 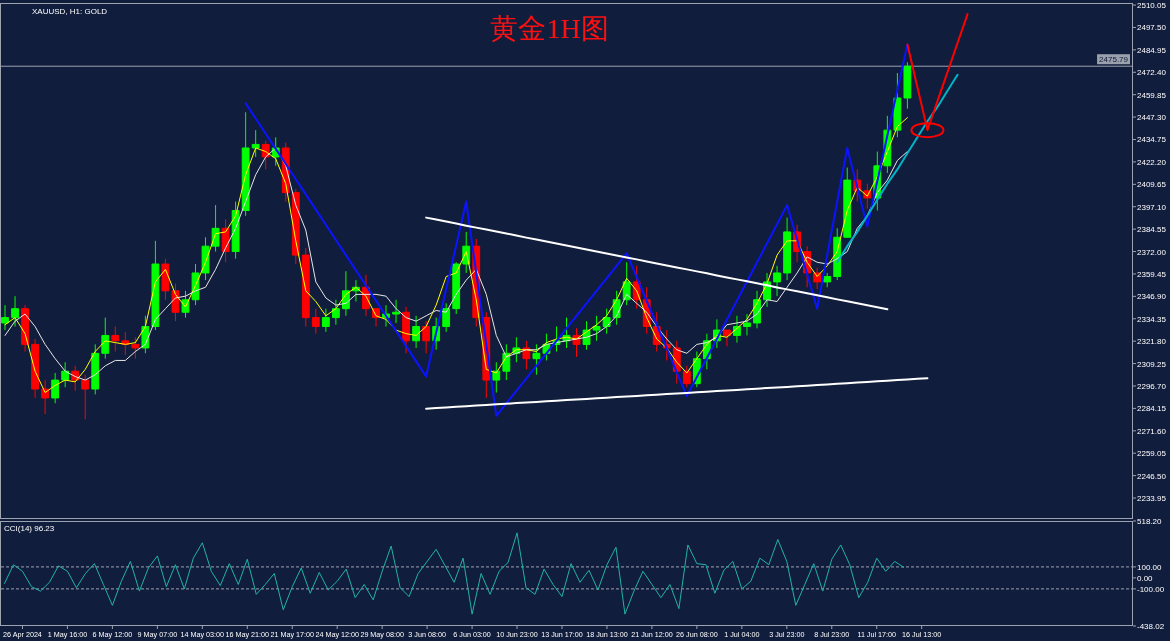 What do you see at coordinates (1151, 6) in the screenshot?
I see `ytick-label: 2510.05` at bounding box center [1151, 6].